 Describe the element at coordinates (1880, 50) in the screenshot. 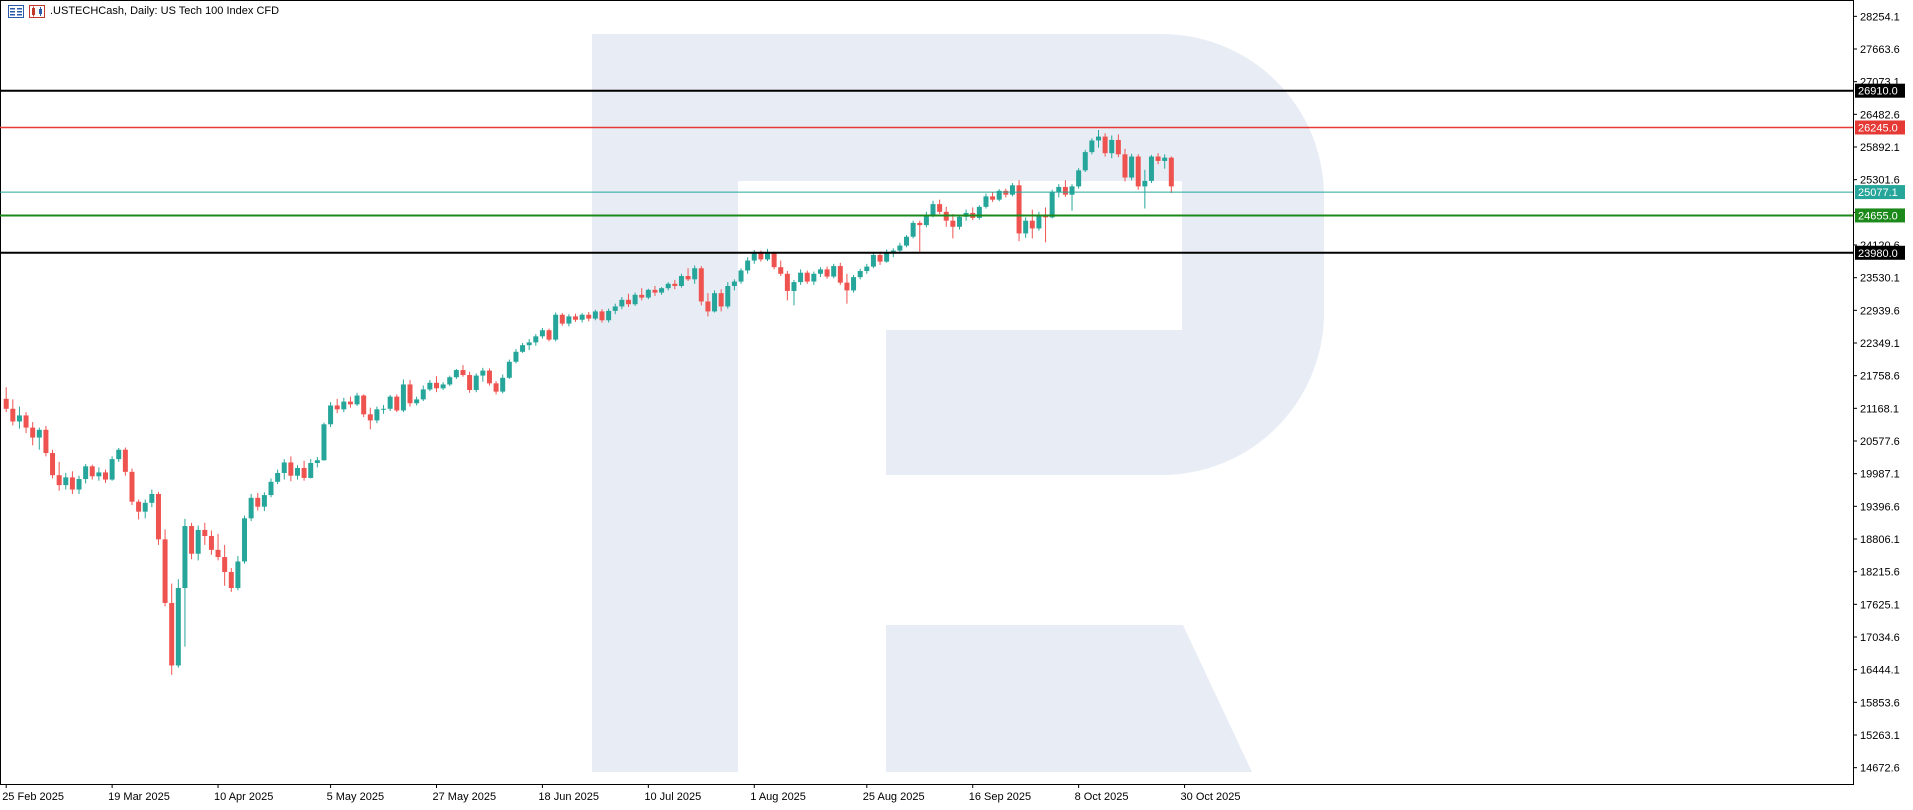

I see `y-tick-label: 27663.6` at that location.